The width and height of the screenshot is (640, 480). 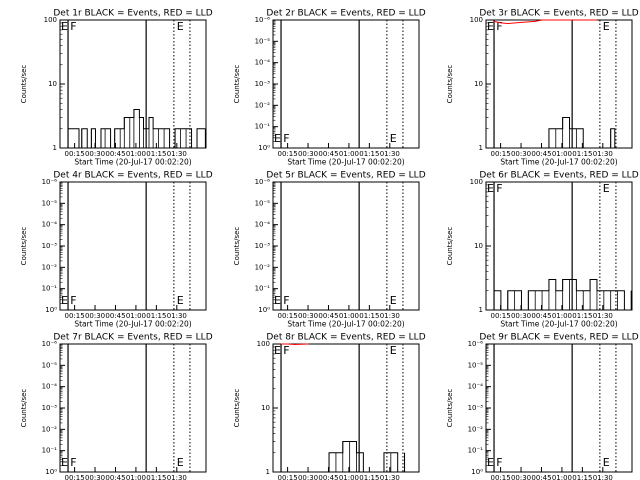 What do you see at coordinates (295, 344) in the screenshot?
I see `lld-series` at bounding box center [295, 344].